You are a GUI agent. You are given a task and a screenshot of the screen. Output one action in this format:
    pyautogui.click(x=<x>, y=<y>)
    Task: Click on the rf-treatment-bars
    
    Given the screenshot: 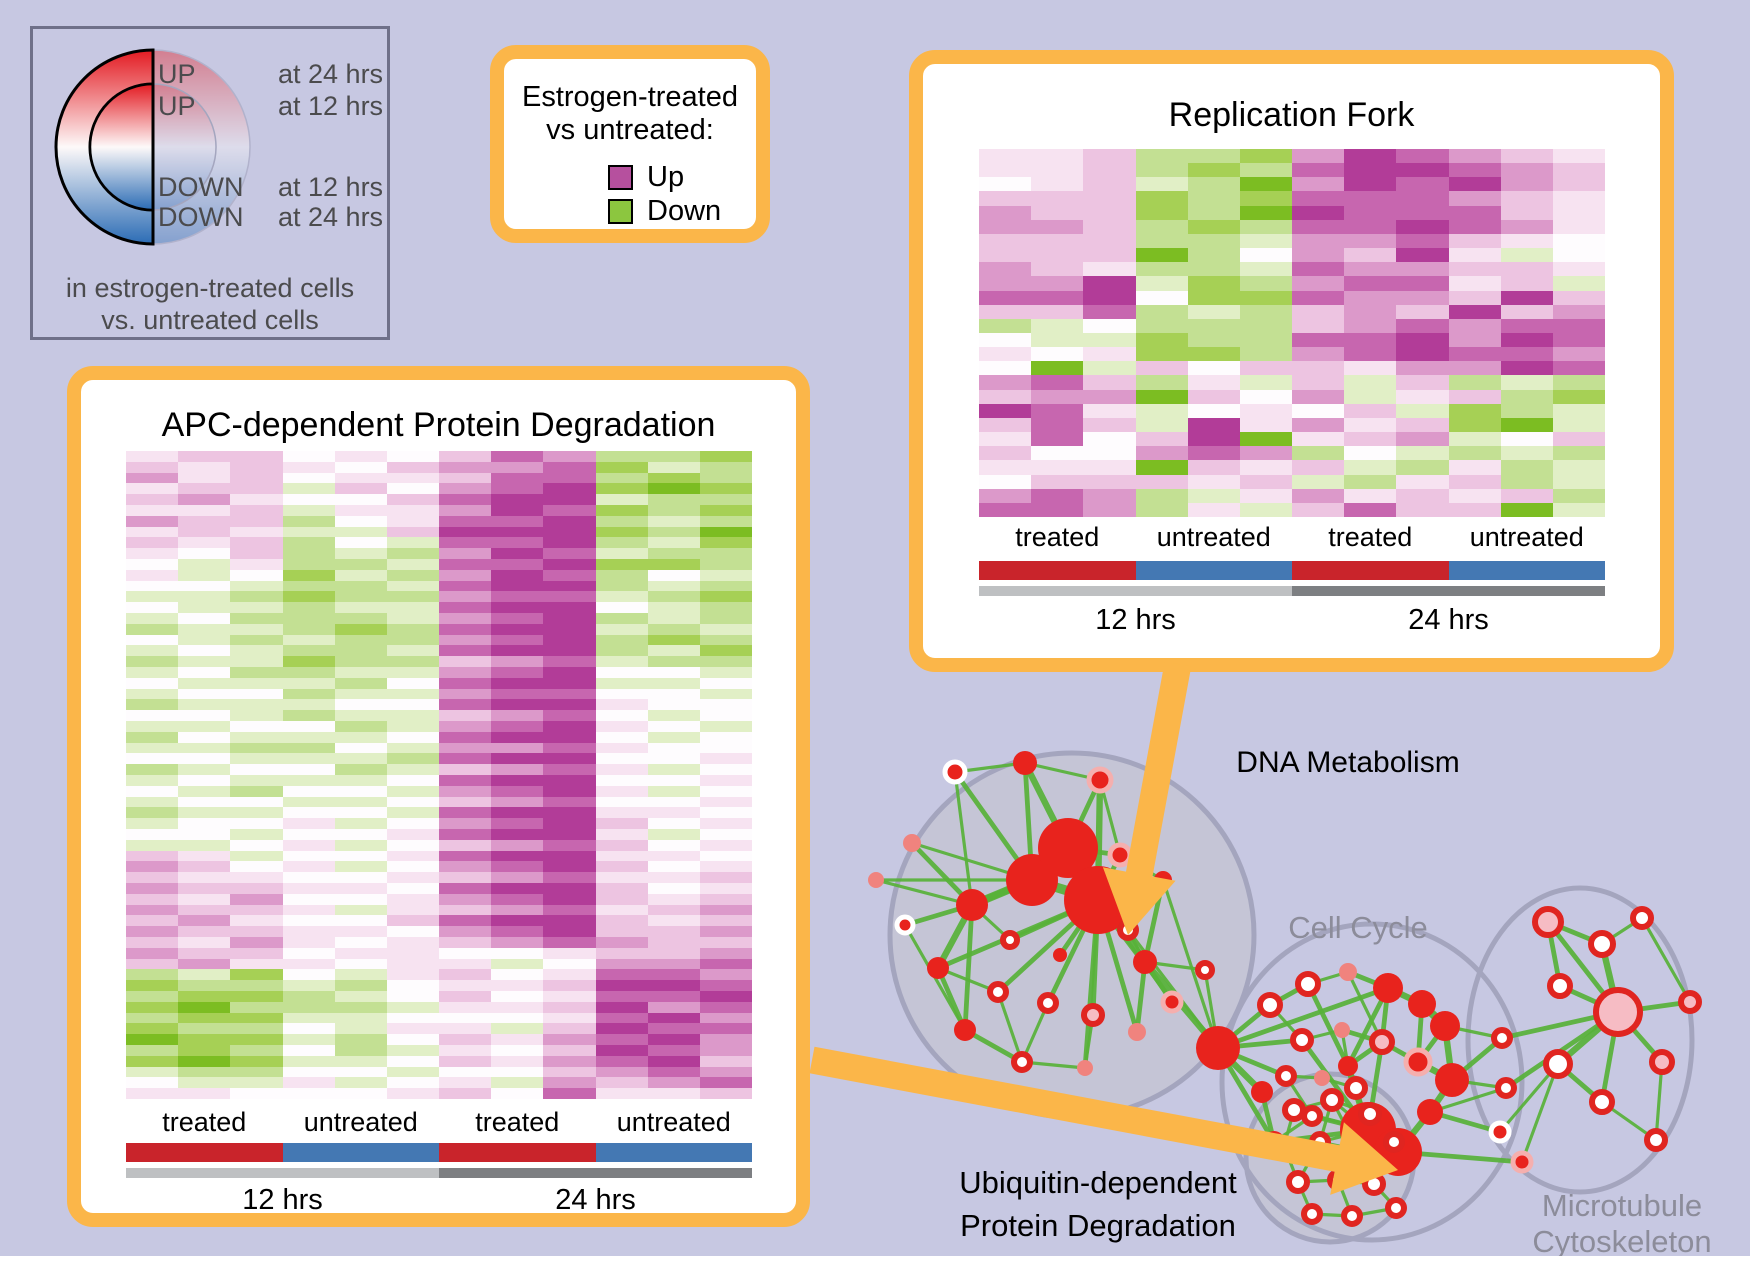 What is the action you would take?
    pyautogui.click(x=1292, y=570)
    